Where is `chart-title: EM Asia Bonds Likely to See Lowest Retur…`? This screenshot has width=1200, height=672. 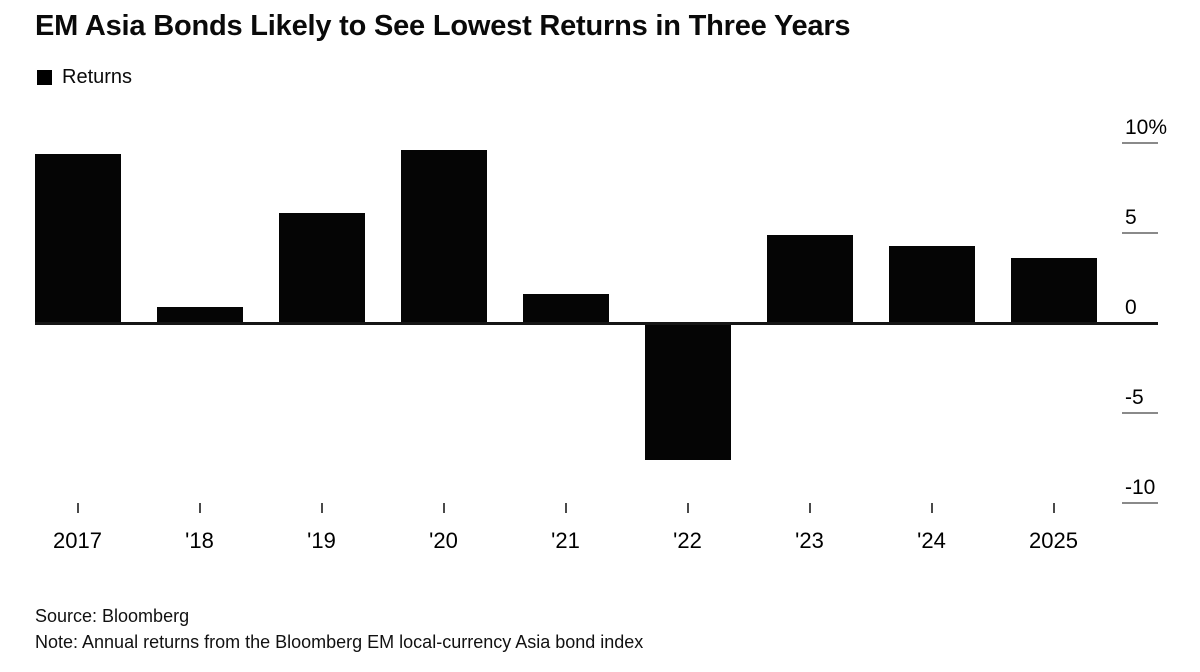 chart-title: EM Asia Bonds Likely to See Lowest Retur… is located at coordinates (443, 26).